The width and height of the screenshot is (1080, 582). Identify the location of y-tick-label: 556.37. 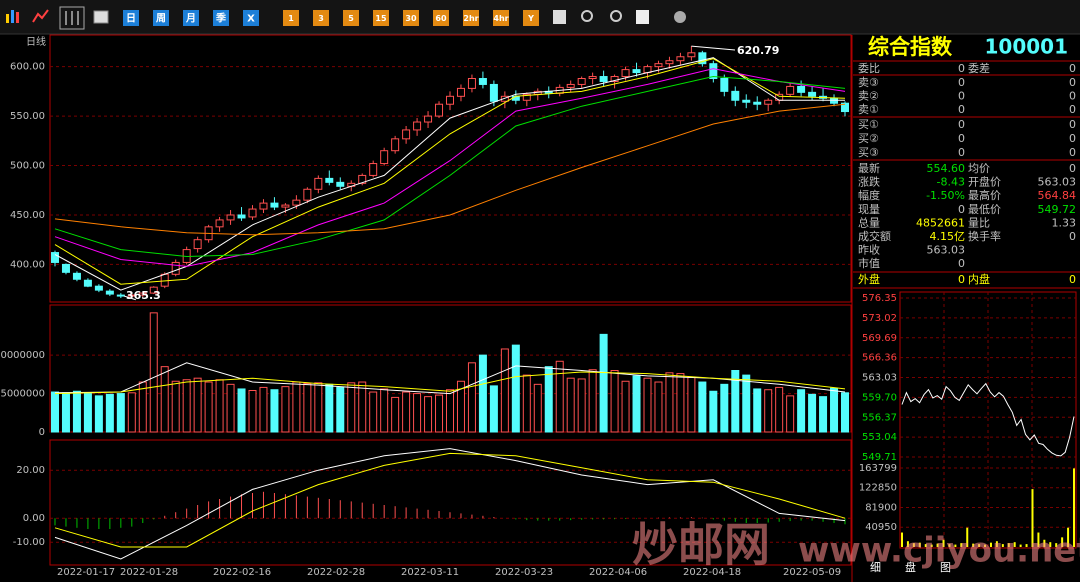
(879, 417).